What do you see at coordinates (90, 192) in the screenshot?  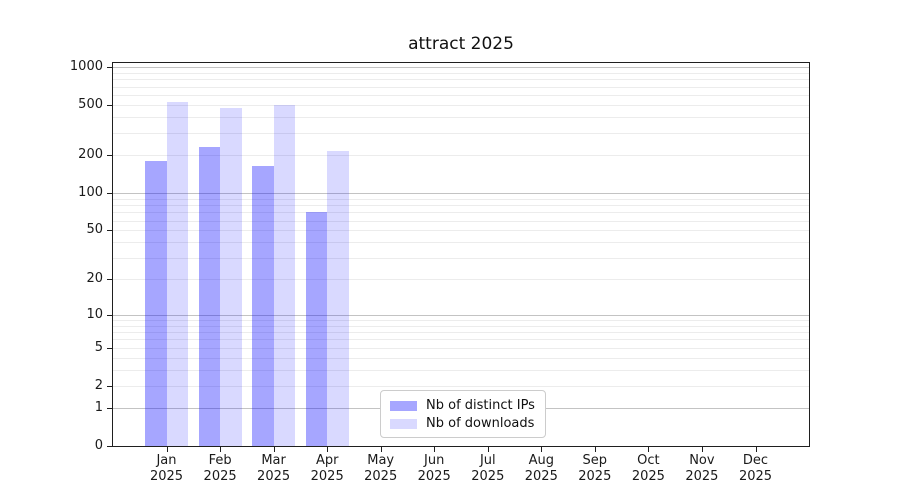 I see `y-tick-label: 100` at bounding box center [90, 192].